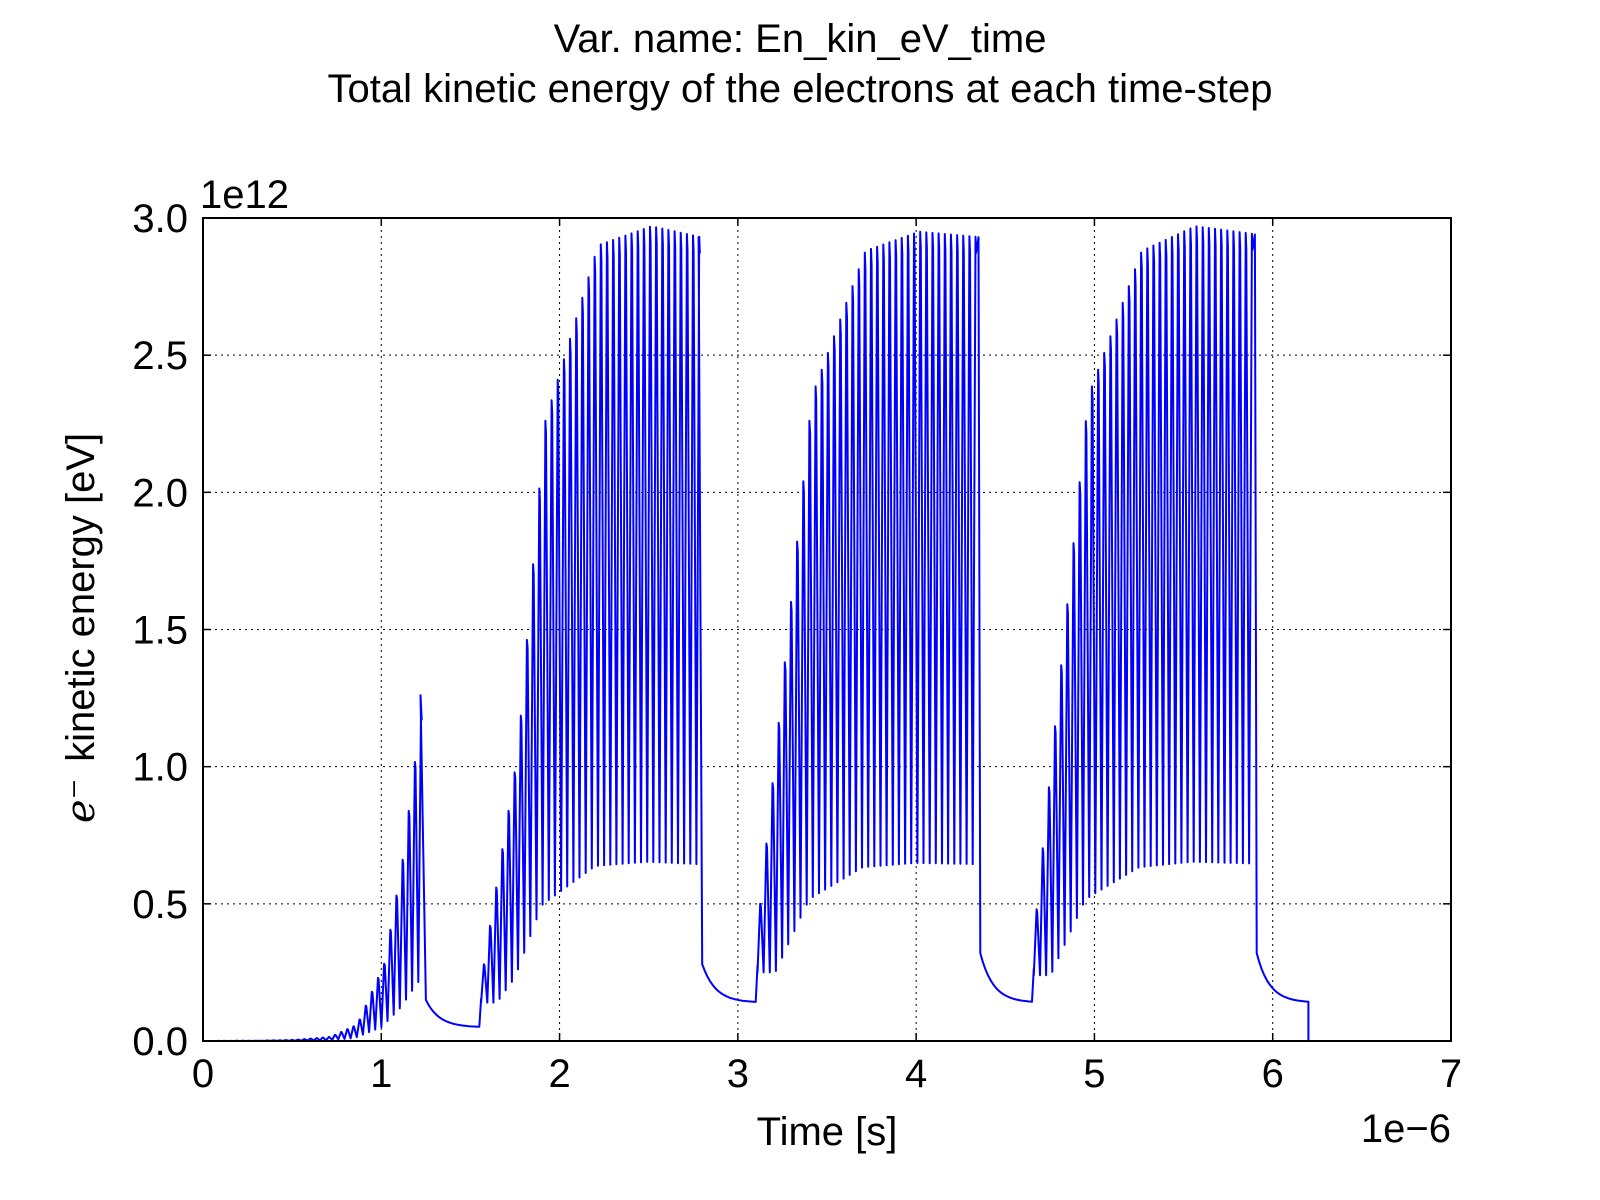 Image resolution: width=1600 pixels, height=1200 pixels. I want to click on x-tick-label: 0, so click(203, 1074).